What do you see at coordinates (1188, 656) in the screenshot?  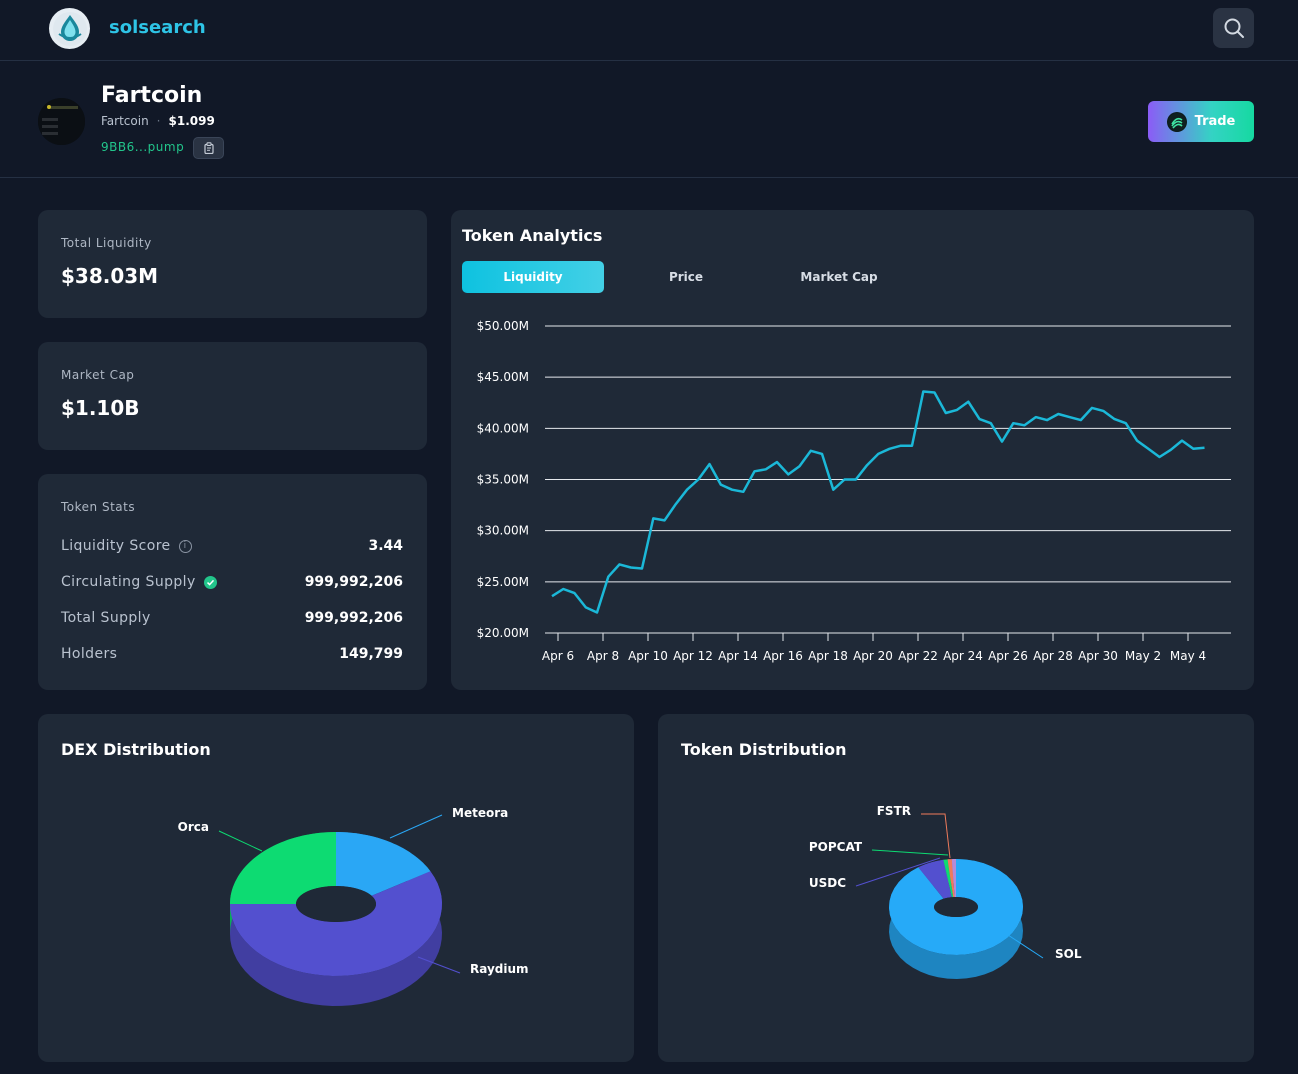 I see `x-tick-label: May 4` at bounding box center [1188, 656].